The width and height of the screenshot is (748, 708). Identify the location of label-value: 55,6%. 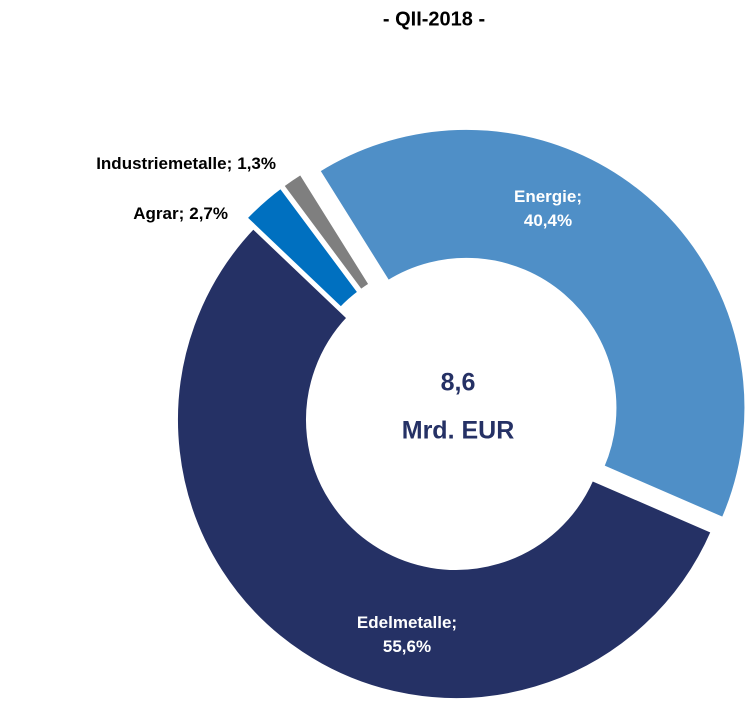
(407, 646).